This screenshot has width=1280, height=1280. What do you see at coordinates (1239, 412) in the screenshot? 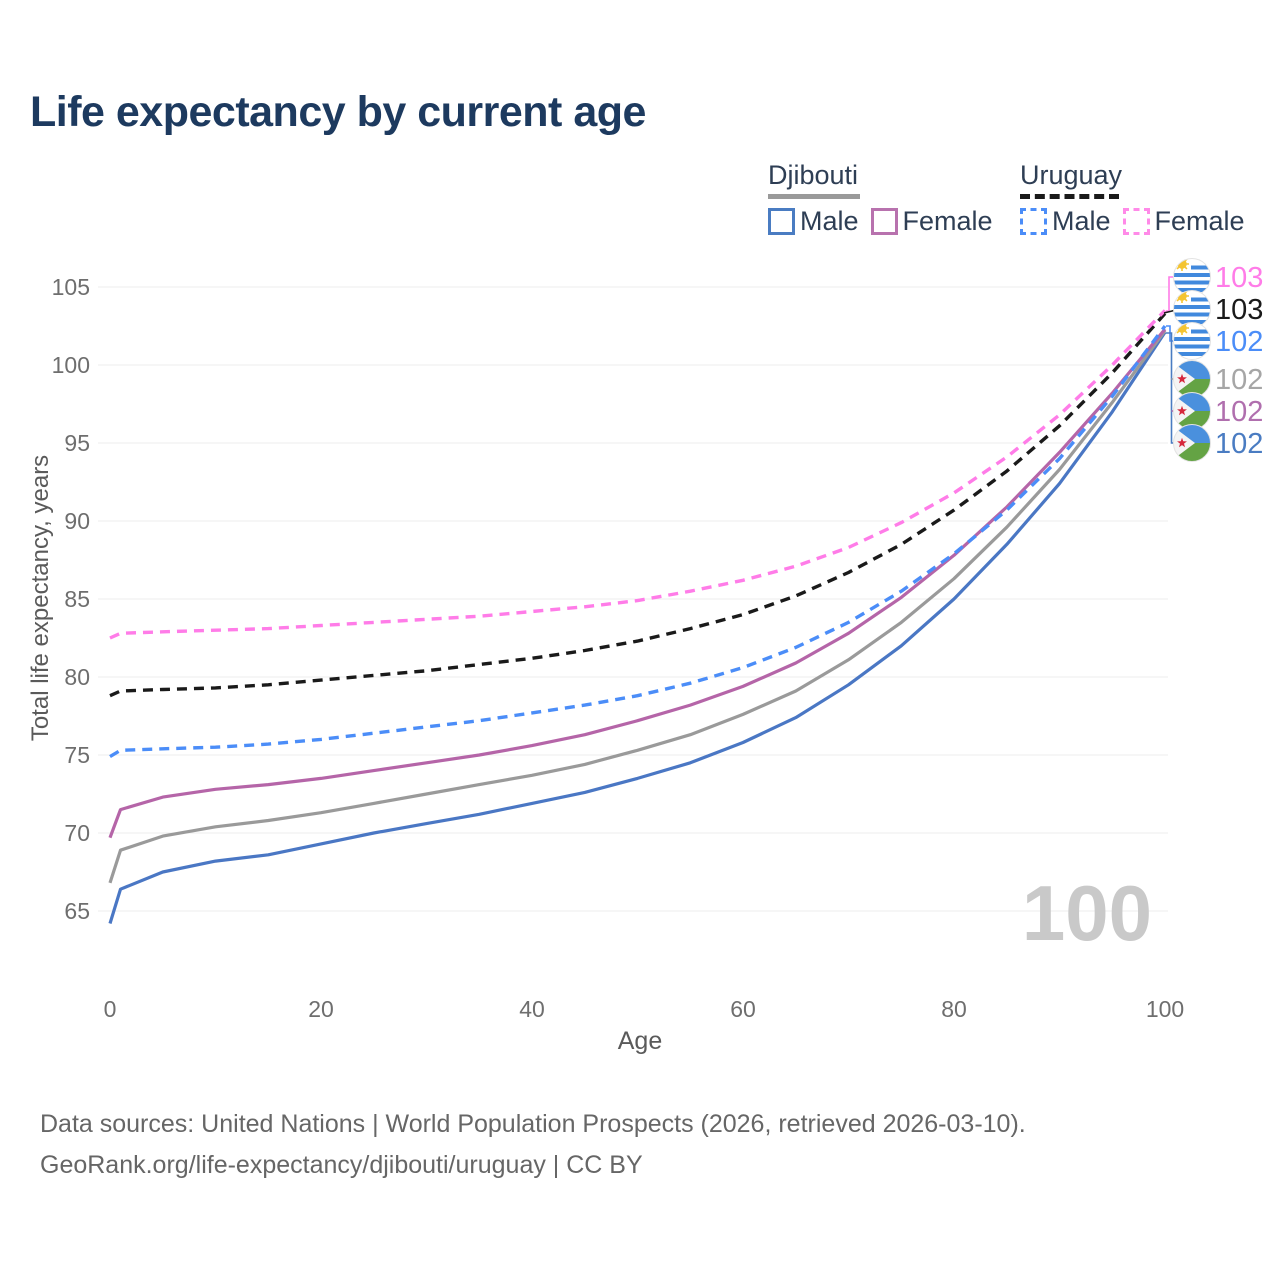
I see `series-end-label-djibouti-female: 102` at bounding box center [1239, 412].